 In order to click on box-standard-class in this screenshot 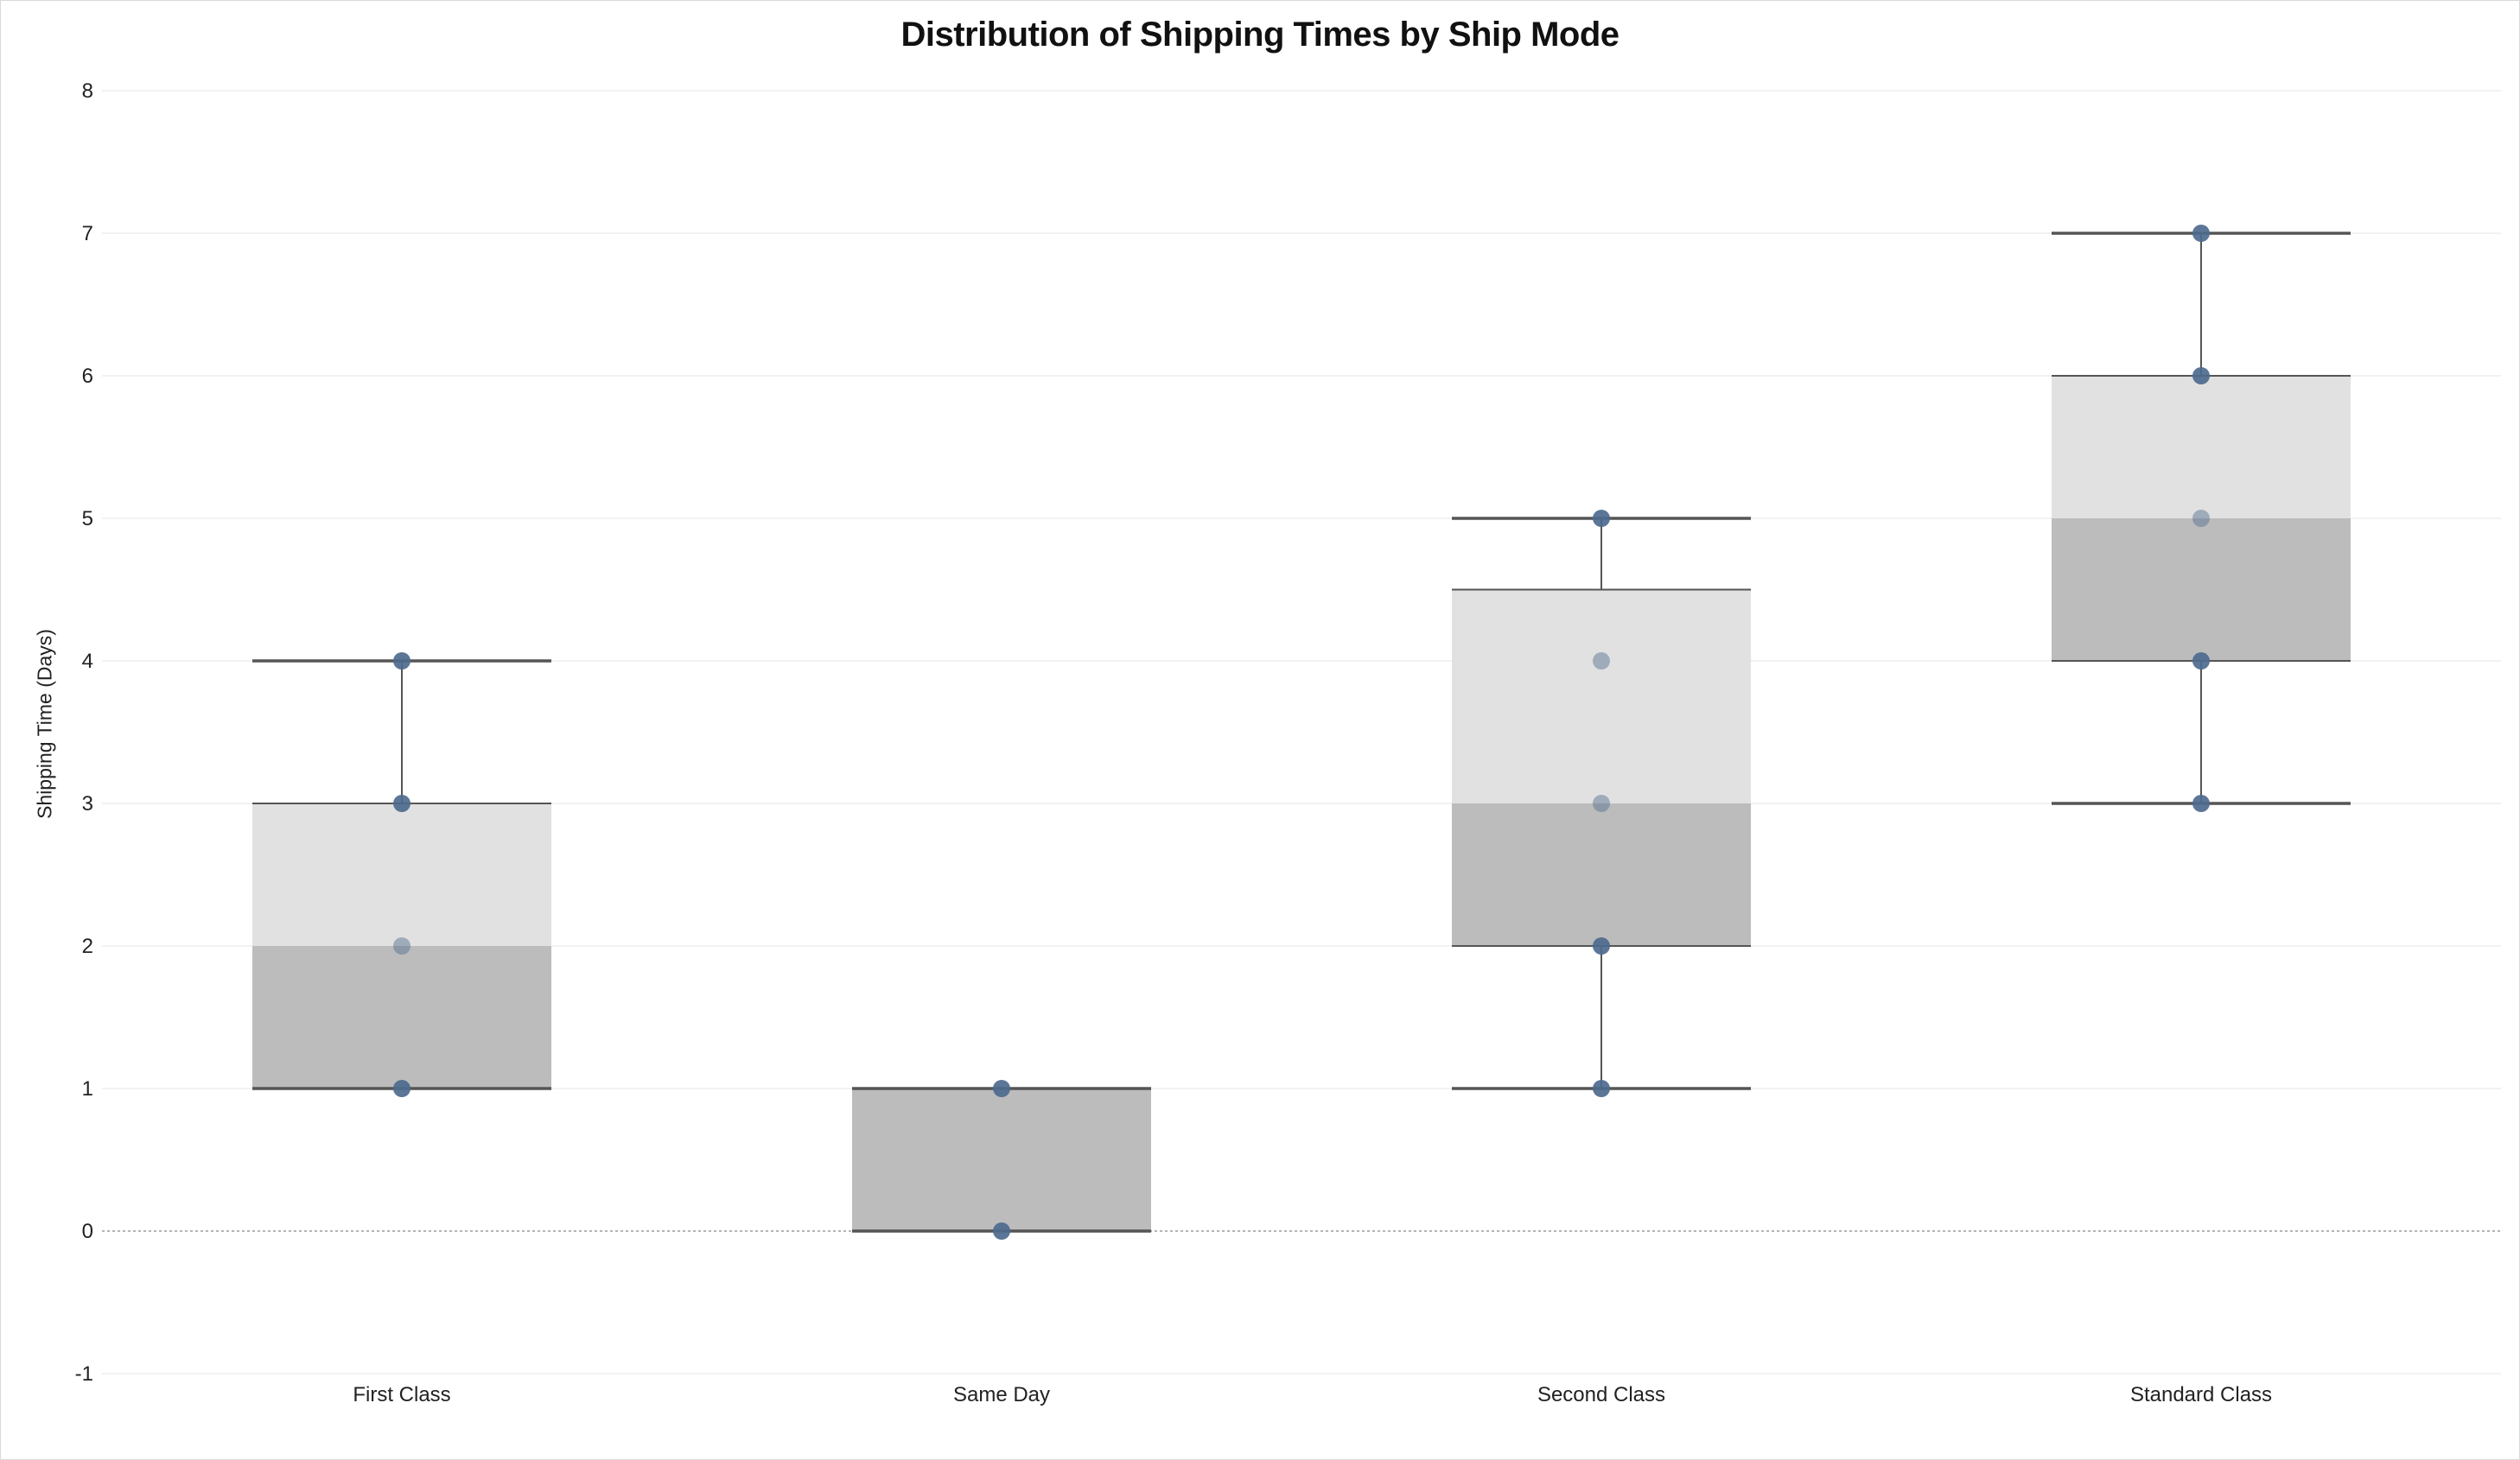, I will do `click(2201, 518)`.